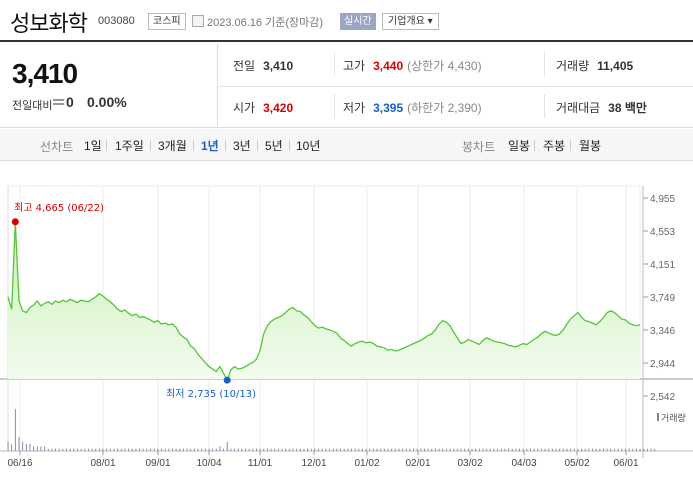 Image resolution: width=693 pixels, height=479 pixels. Describe the element at coordinates (662, 397) in the screenshot. I see `y-tick-label: 2,542` at that location.